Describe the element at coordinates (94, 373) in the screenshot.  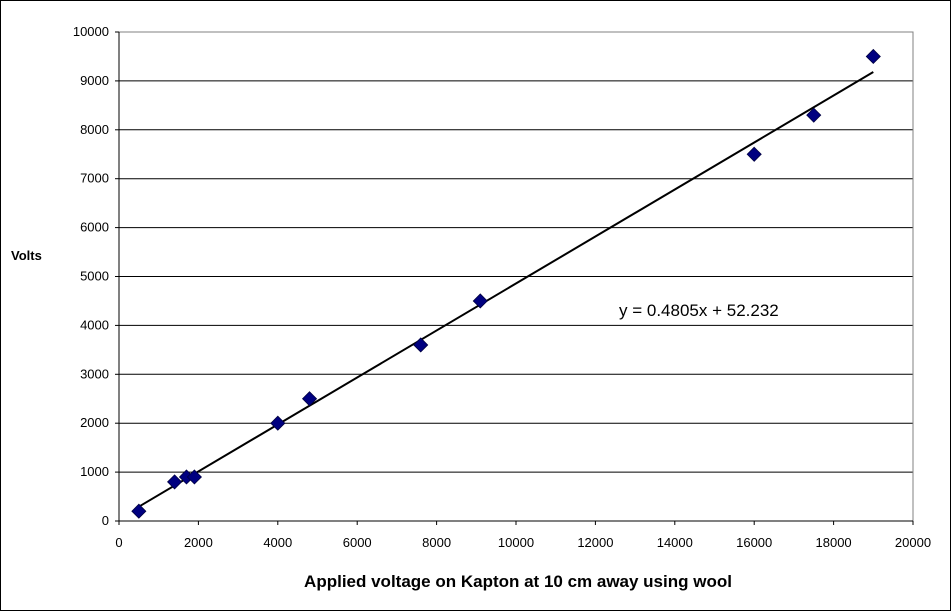
I see `y-tick-label: 3000` at that location.